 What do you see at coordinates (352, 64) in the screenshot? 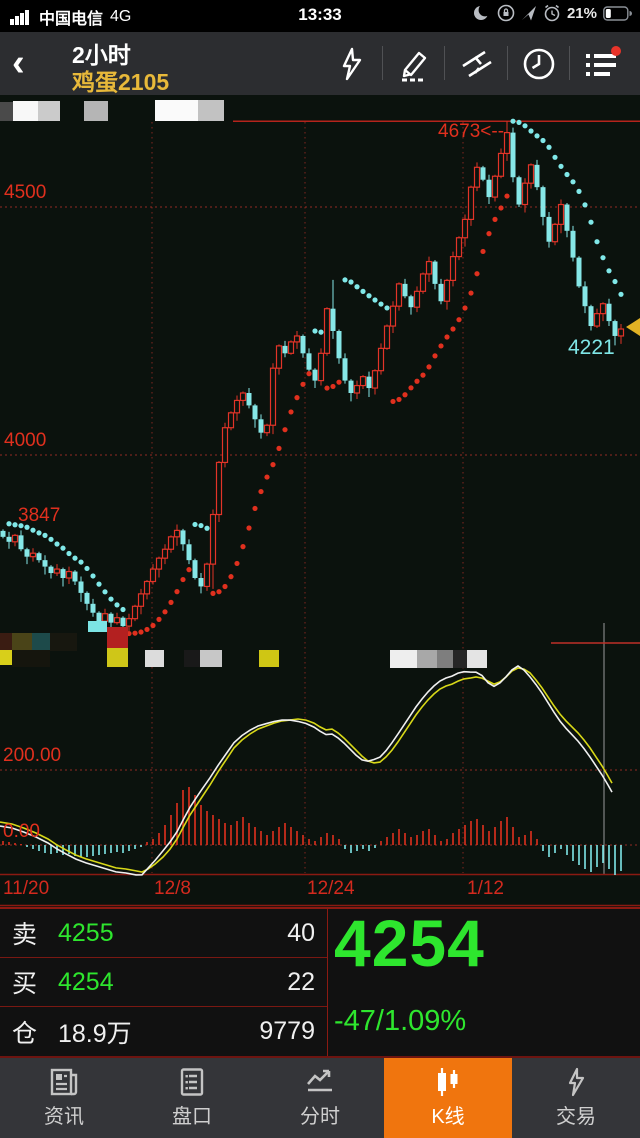
I see `flash-order-icon` at bounding box center [352, 64].